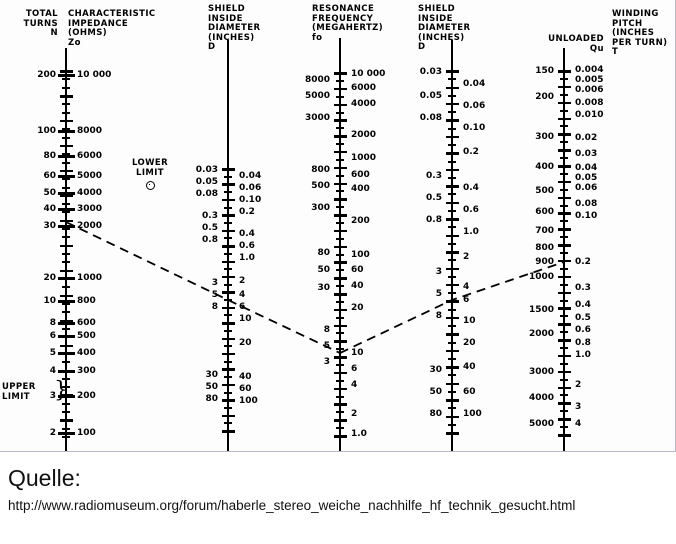 This screenshot has width=676, height=544. I want to click on frequency-label-right: 6000, so click(364, 87).